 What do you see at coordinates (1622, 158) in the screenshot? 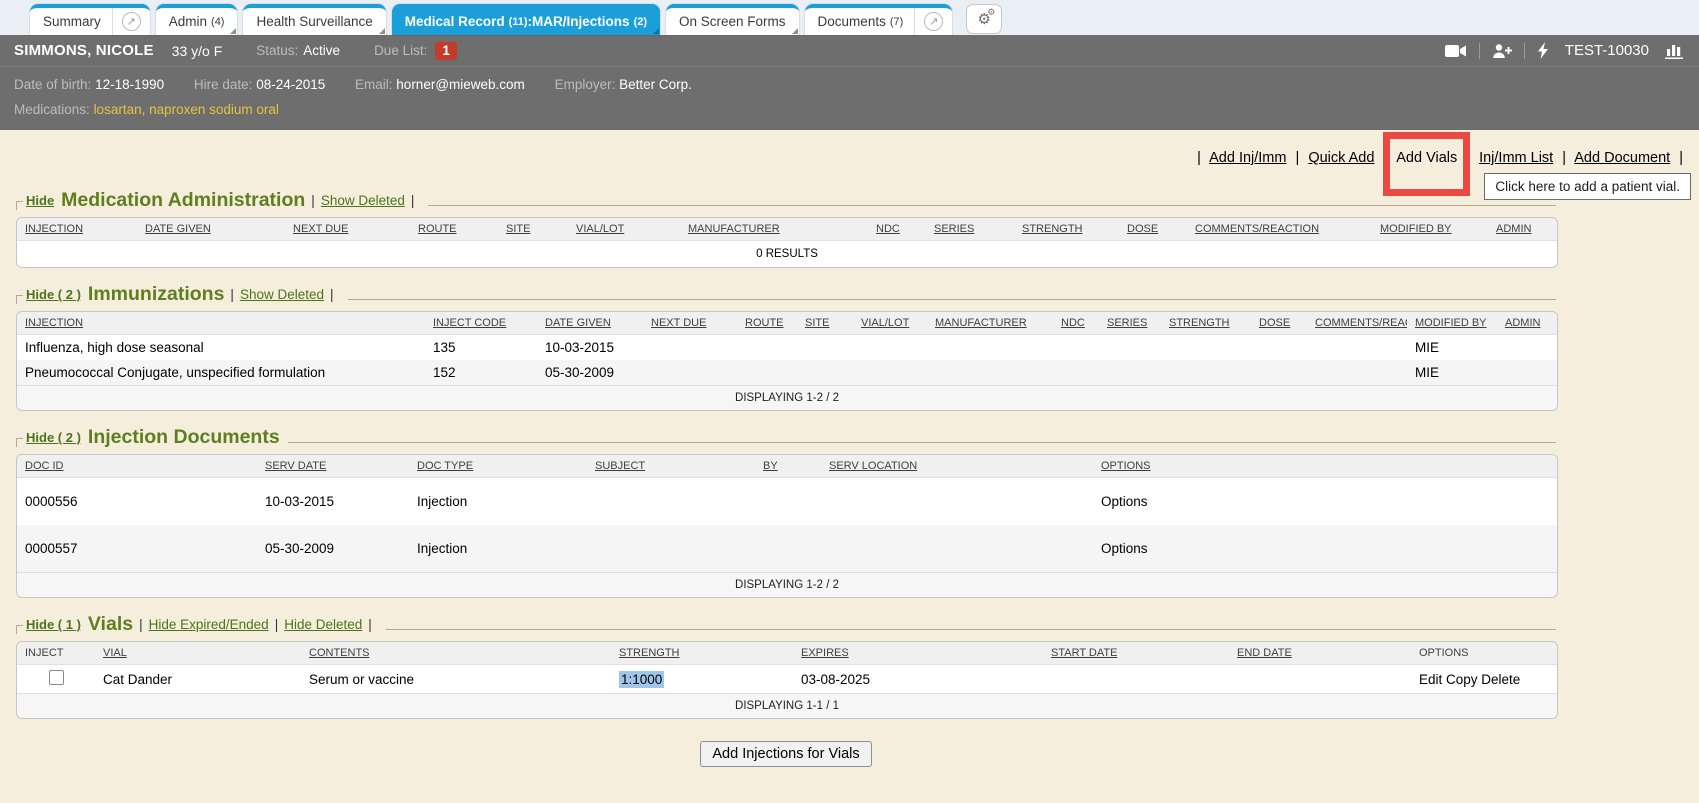
I see `add-document-link: Add Document` at bounding box center [1622, 158].